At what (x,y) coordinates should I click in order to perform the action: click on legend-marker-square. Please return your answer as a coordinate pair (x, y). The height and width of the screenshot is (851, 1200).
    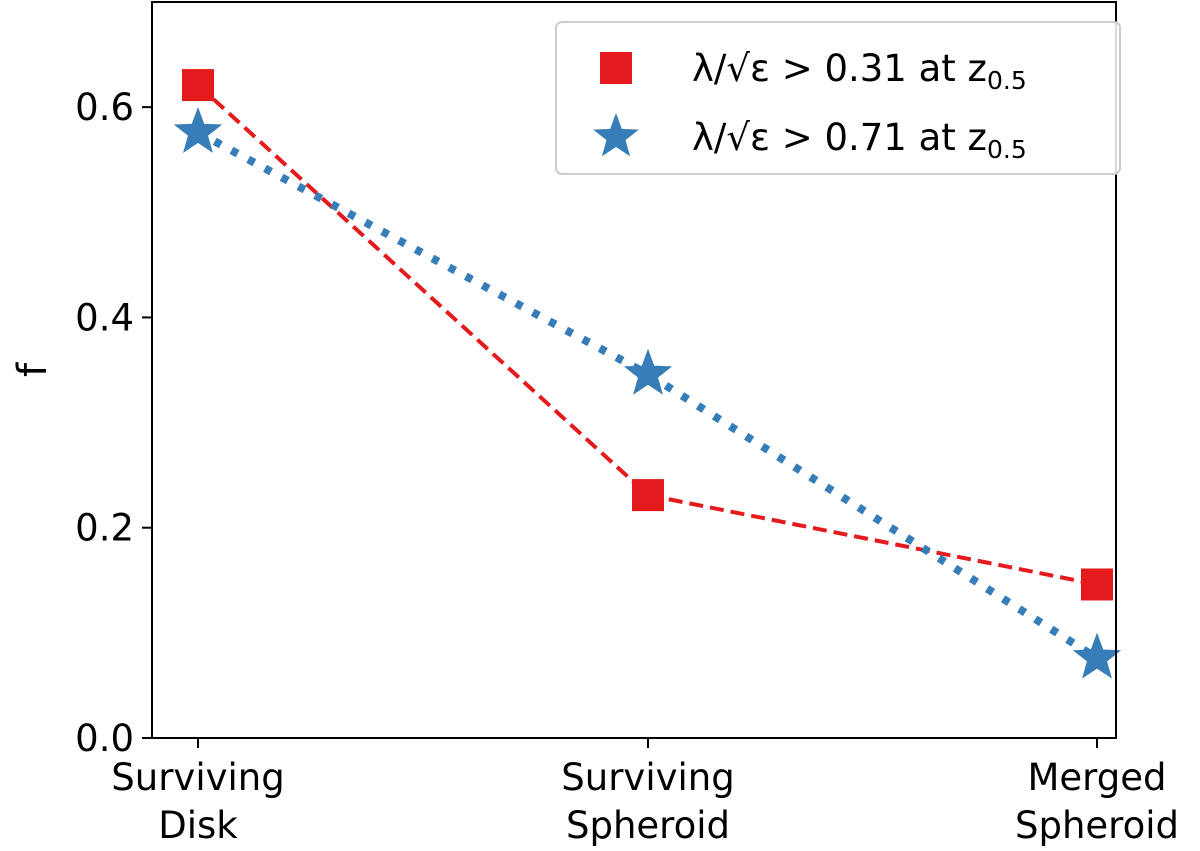
    Looking at the image, I should click on (616, 68).